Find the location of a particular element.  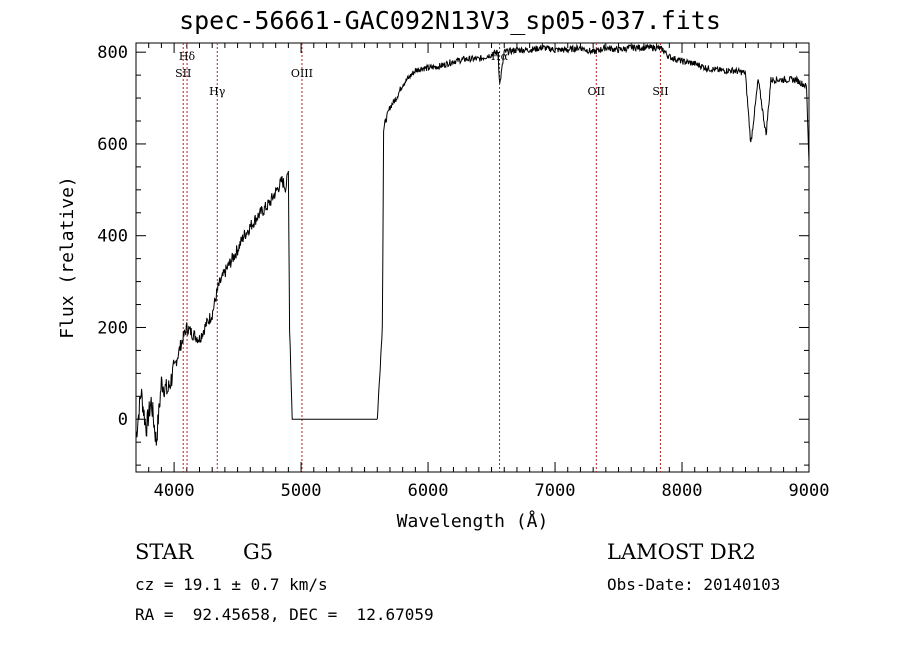

coordinates: RA = 92.45658, DEC = 12.67059 is located at coordinates (284, 614).